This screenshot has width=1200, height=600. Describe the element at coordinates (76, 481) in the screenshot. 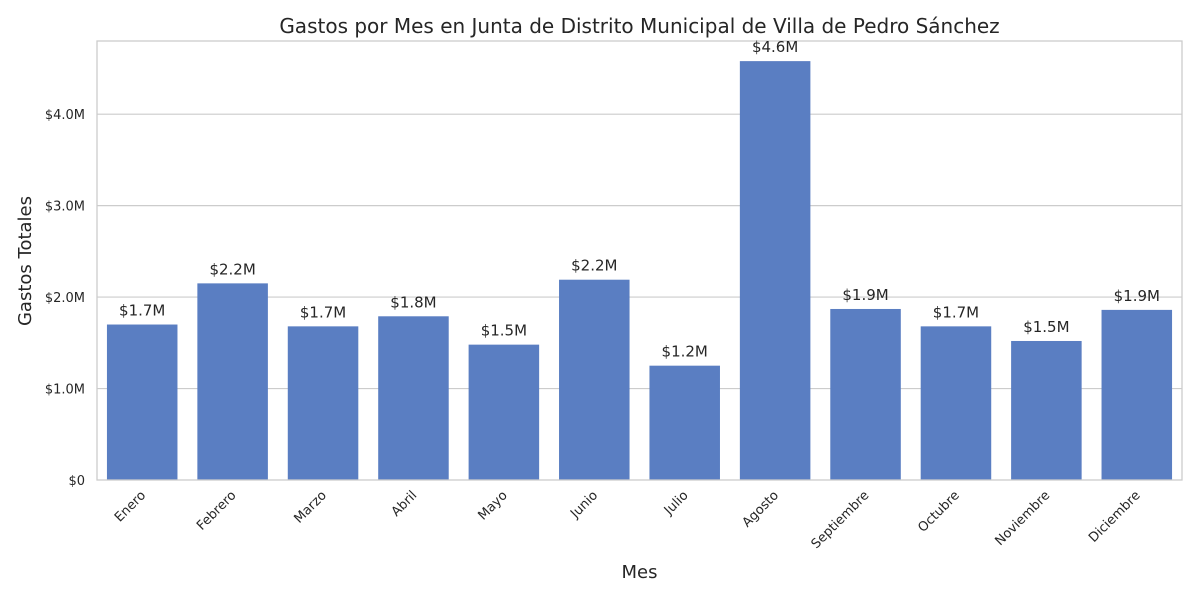

I see `y-tick-label: $0` at that location.